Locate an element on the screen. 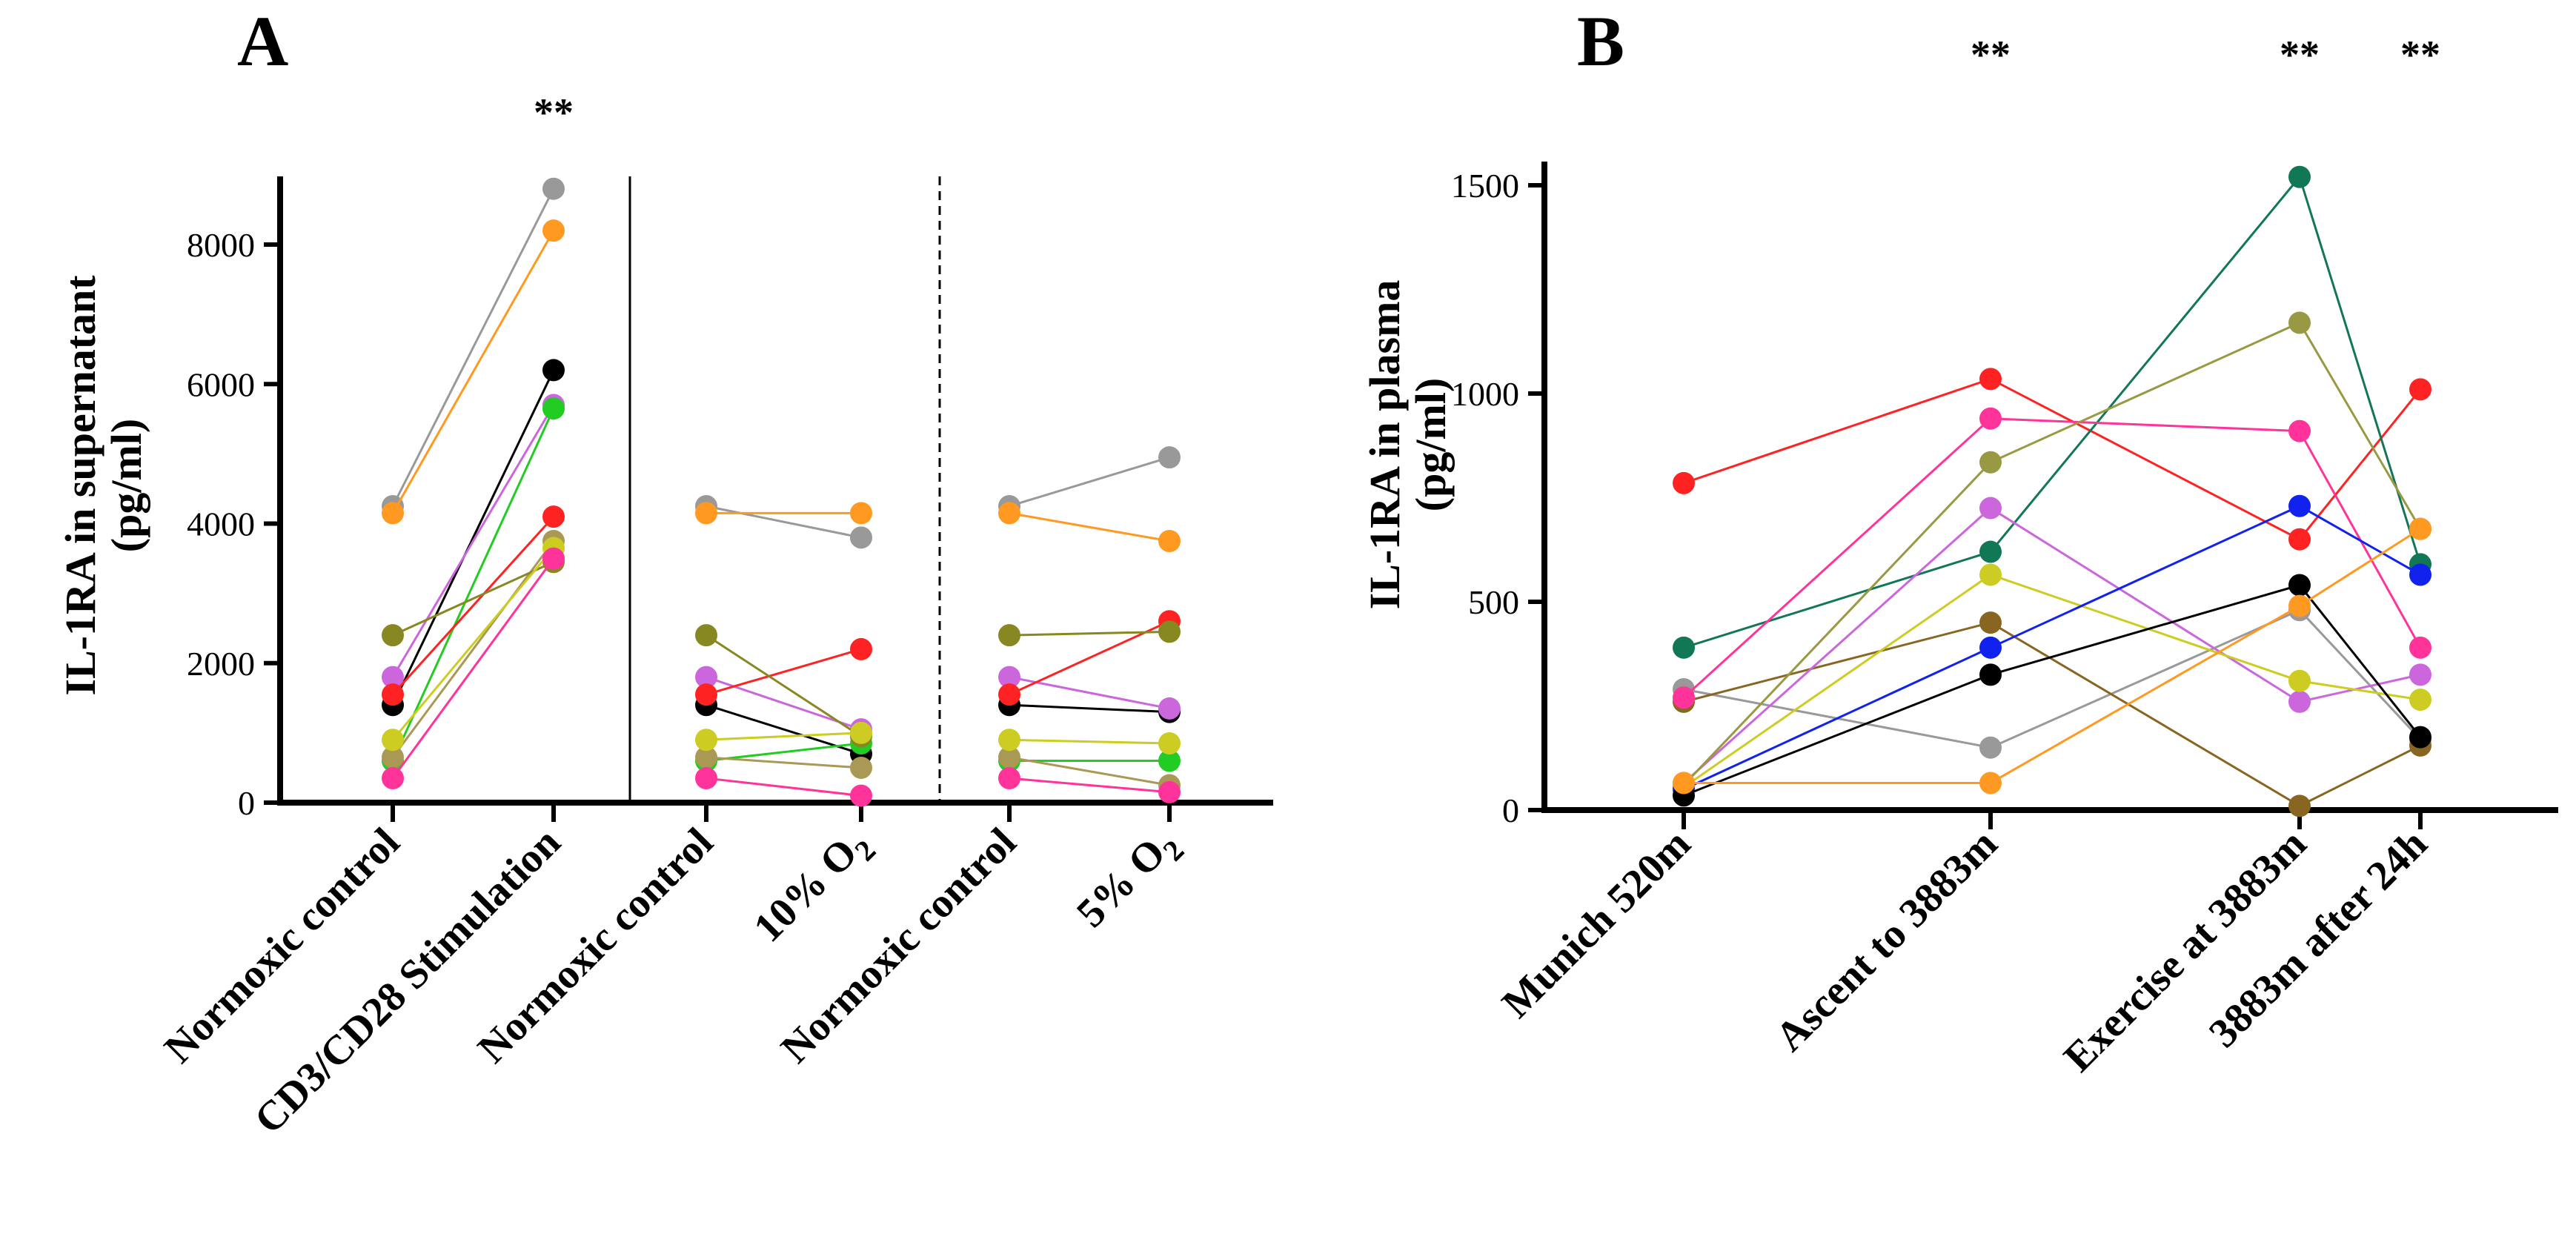 The width and height of the screenshot is (2576, 1254). panel-a-x-tick-label-subscript: 2 is located at coordinates (1173, 850).